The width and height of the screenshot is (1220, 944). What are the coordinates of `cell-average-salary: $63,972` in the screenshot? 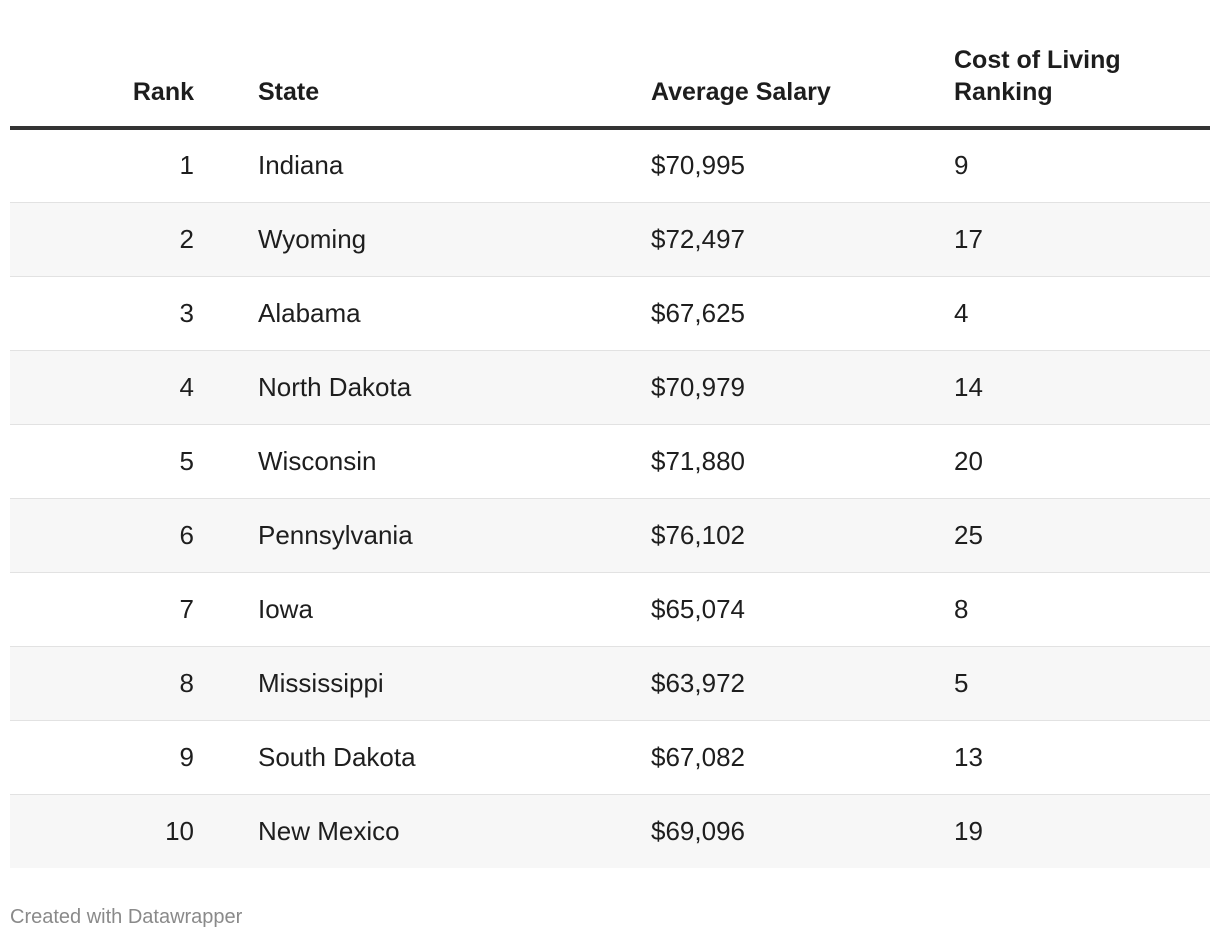 It's located at (754, 683).